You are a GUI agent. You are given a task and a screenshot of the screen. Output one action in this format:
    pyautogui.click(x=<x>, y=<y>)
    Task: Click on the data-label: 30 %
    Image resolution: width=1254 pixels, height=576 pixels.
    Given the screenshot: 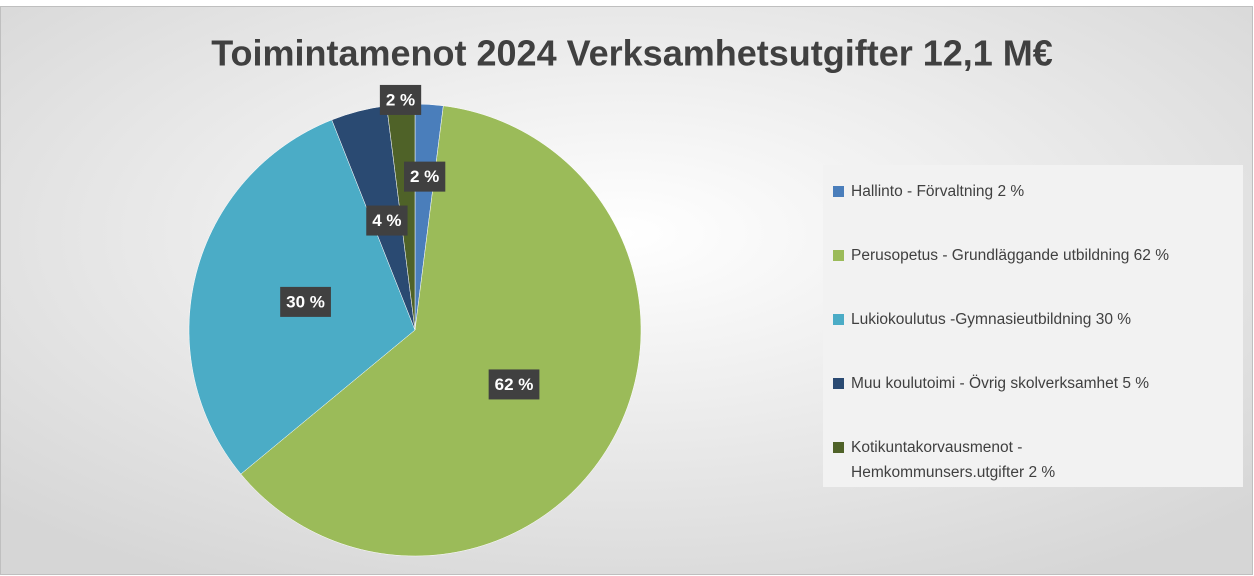 What is the action you would take?
    pyautogui.click(x=305, y=301)
    